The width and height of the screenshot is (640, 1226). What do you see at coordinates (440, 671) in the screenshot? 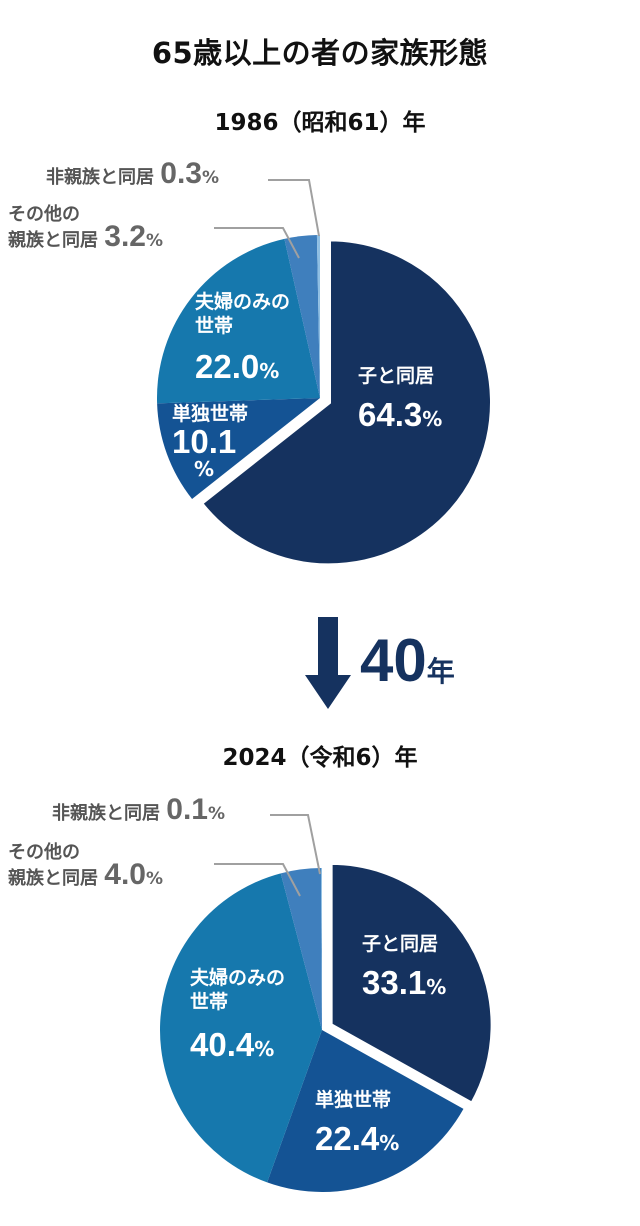
I see `years-unit: 年` at bounding box center [440, 671].